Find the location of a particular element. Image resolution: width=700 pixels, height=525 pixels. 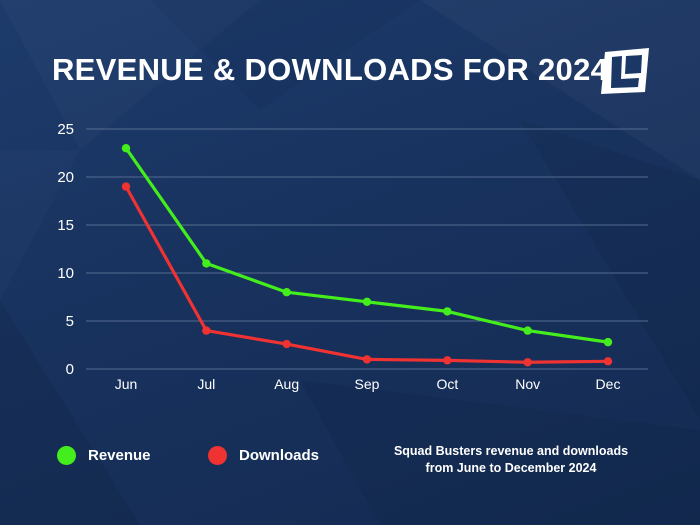

legend-item-revenue: Revenue is located at coordinates (104, 455).